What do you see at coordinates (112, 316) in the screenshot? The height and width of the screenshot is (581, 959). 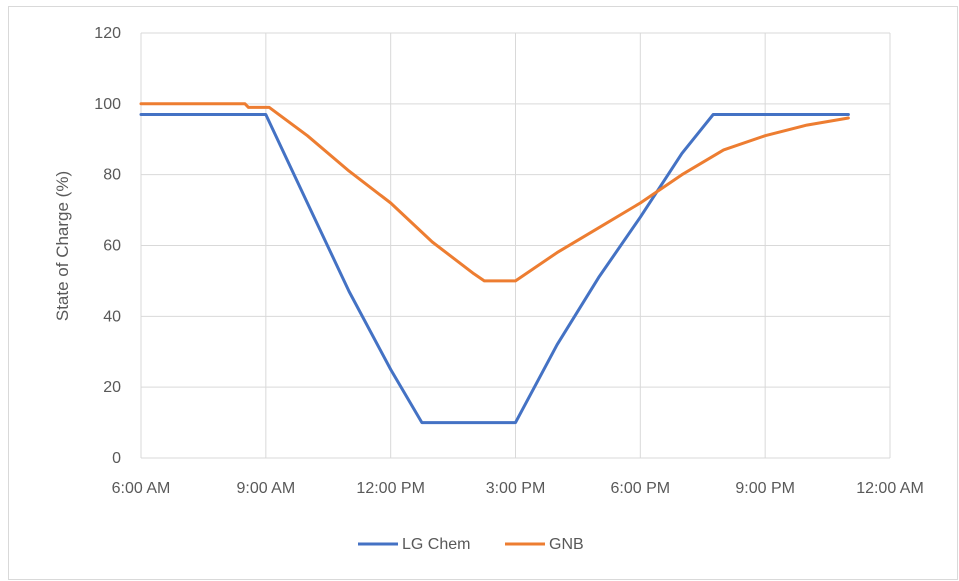 I see `y-tick-label: 40` at bounding box center [112, 316].